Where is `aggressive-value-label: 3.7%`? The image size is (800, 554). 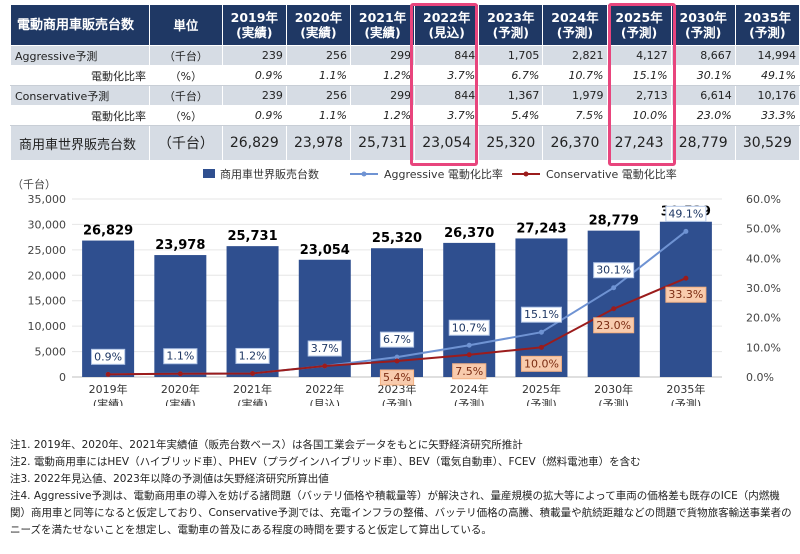 aggressive-value-label: 3.7% is located at coordinates (324, 348).